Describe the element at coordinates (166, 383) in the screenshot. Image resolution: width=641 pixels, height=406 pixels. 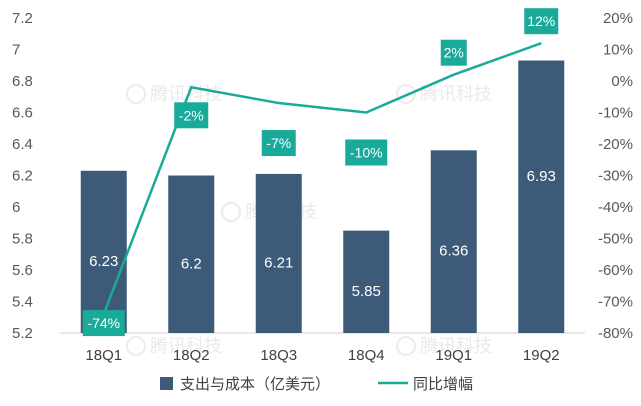
I see `legend-swatch-bar` at that location.